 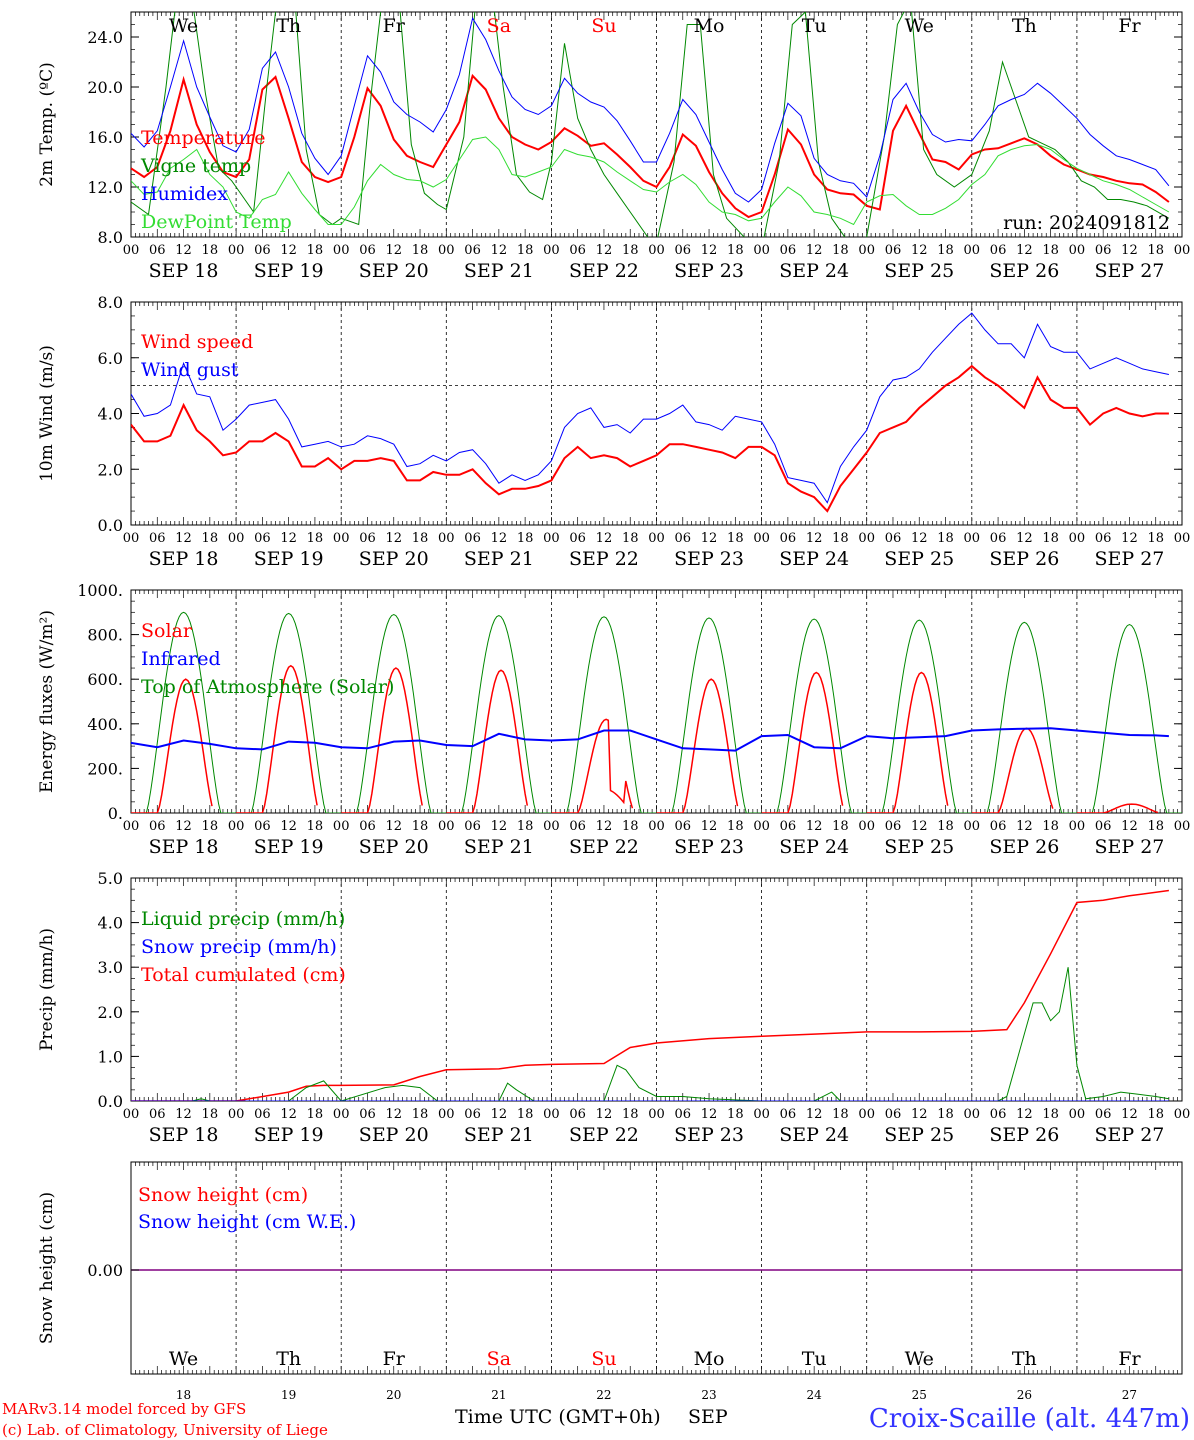 I want to click on y-tick-label: 1.0, so click(x=110, y=1056).